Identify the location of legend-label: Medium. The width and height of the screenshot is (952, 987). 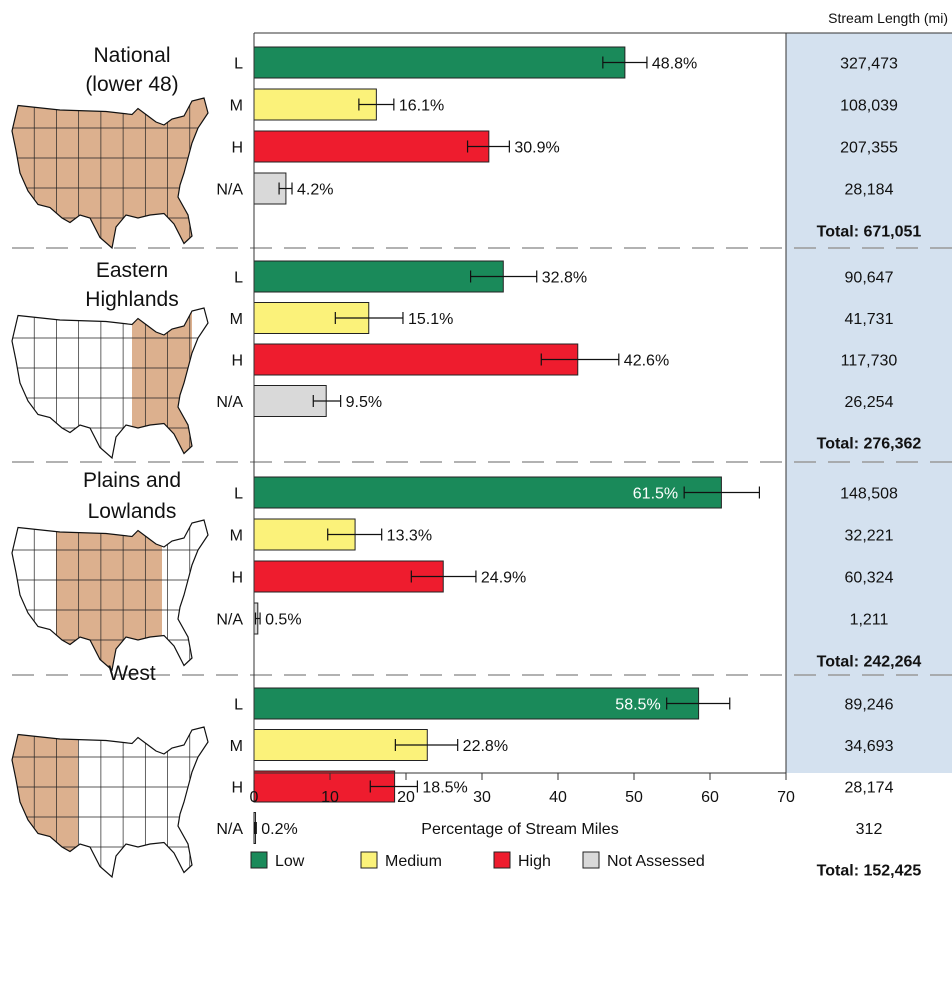
(413, 861).